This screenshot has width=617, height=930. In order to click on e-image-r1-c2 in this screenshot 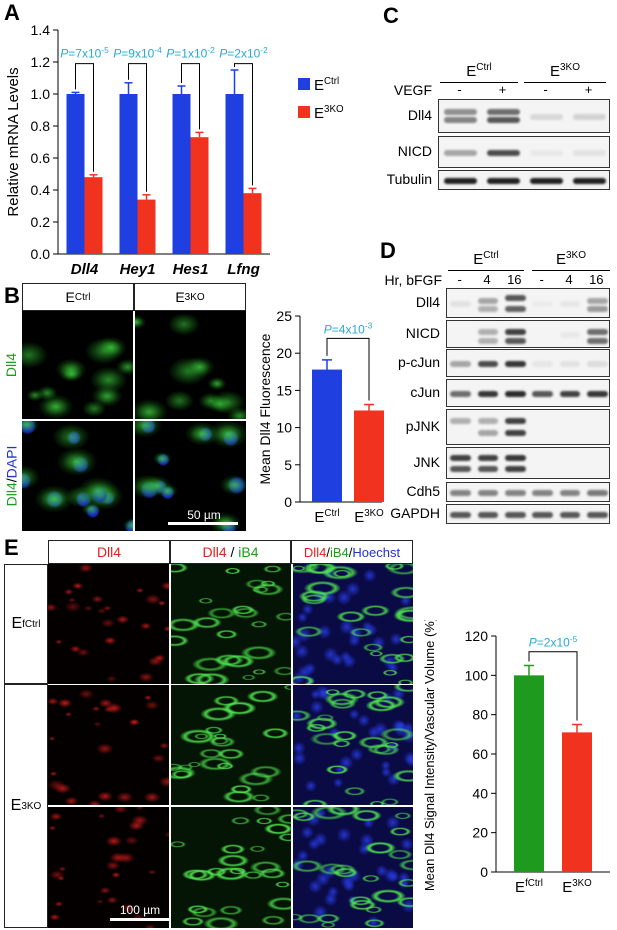, I will do `click(231, 624)`.